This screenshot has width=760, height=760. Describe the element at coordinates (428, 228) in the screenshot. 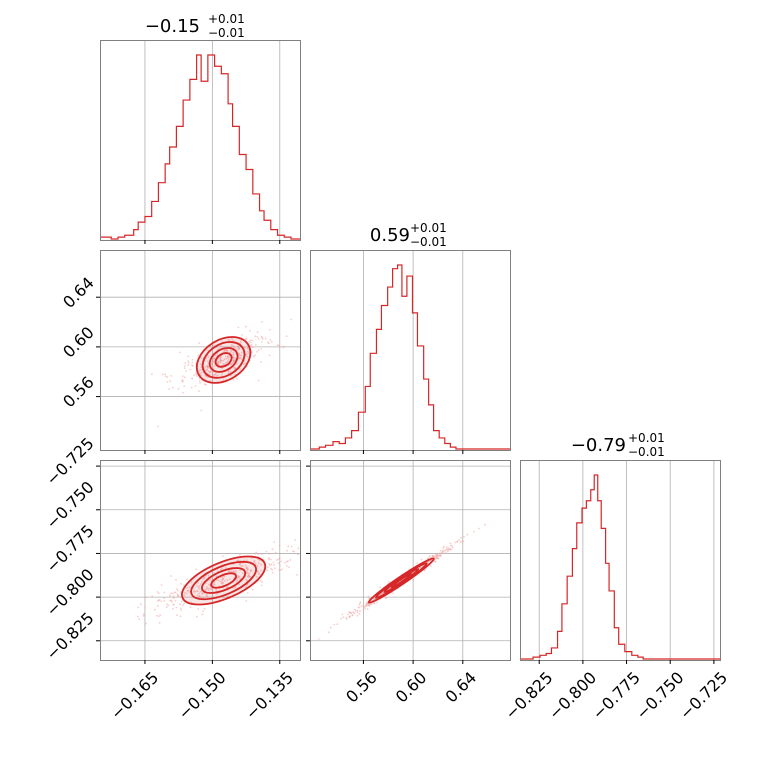

I see `title-plus-param-1: +0.01` at that location.